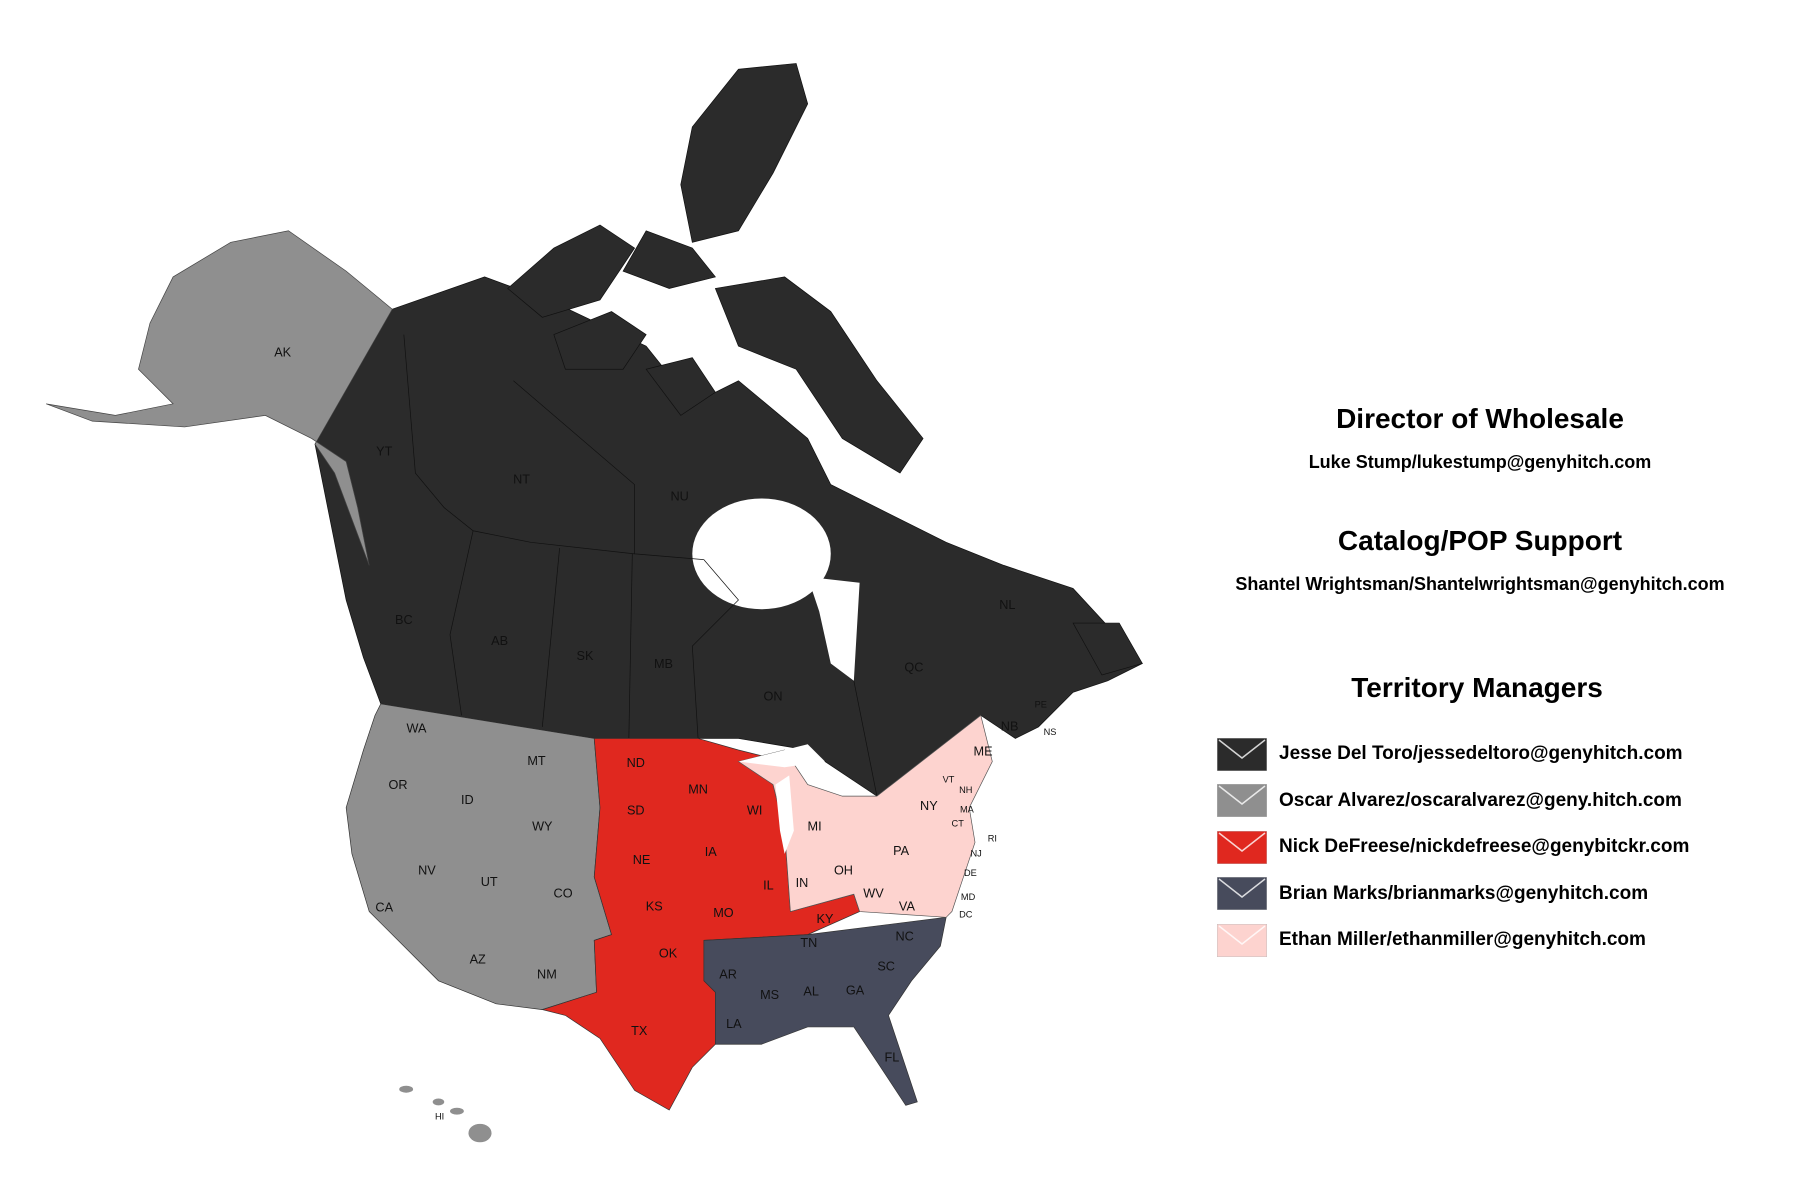 The image size is (1800, 1200). Describe the element at coordinates (983, 752) in the screenshot. I see `region-label-me: ME` at that location.